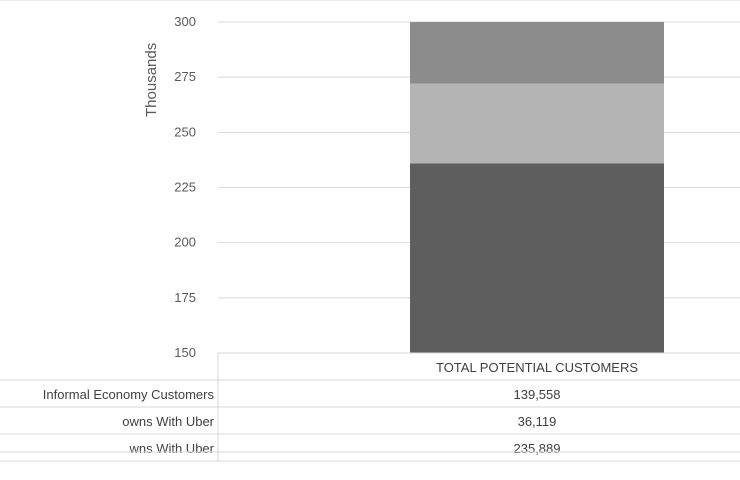 The height and width of the screenshot is (480, 740). I want to click on y-tick-label: 150, so click(185, 352).